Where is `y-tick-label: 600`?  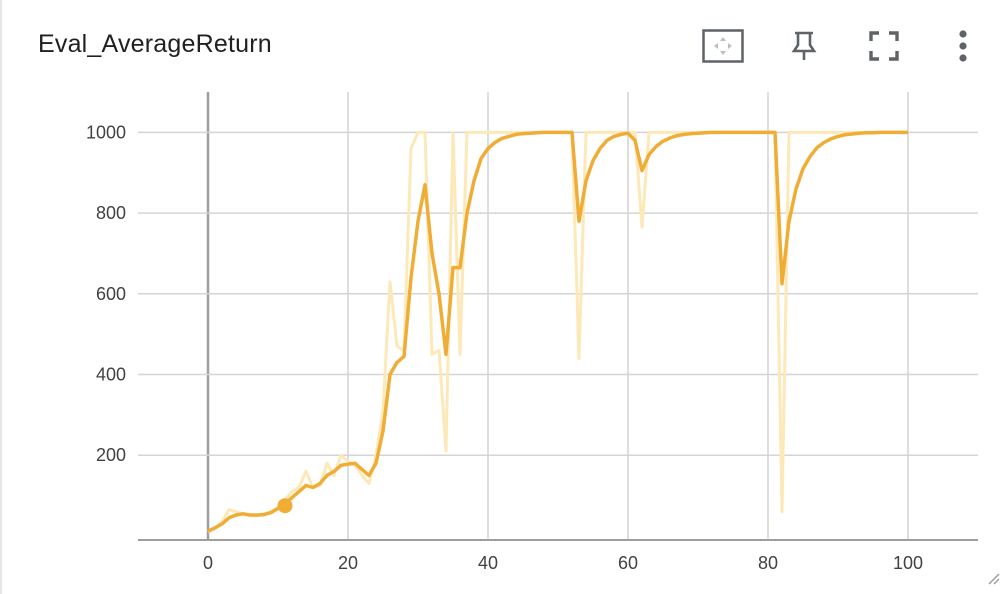
y-tick-label: 600 is located at coordinates (111, 294).